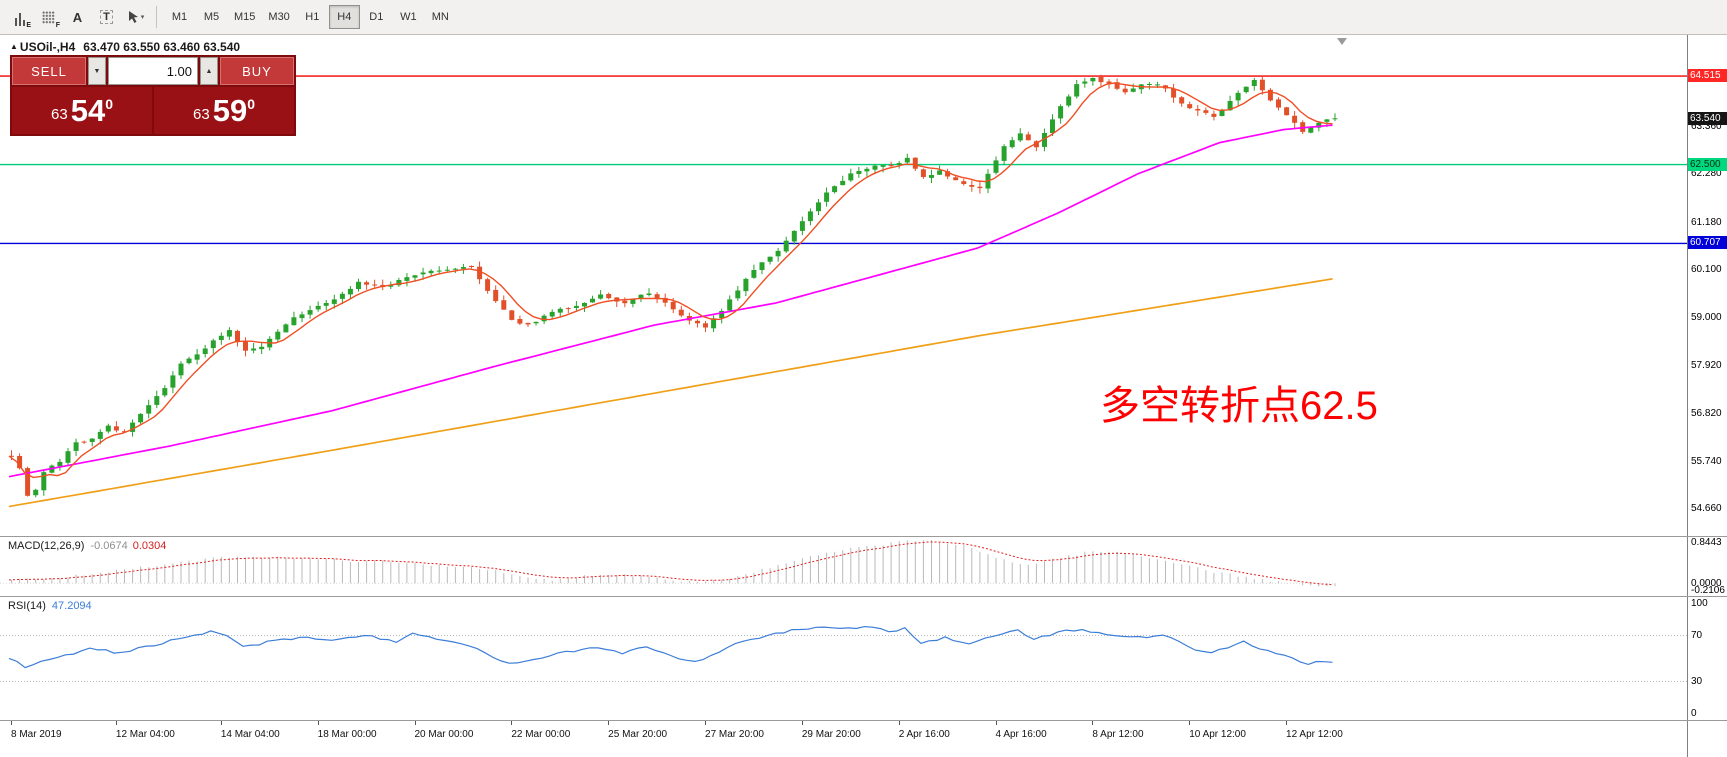 The width and height of the screenshot is (1727, 757). I want to click on timeframe-button-h4: H4, so click(344, 17).